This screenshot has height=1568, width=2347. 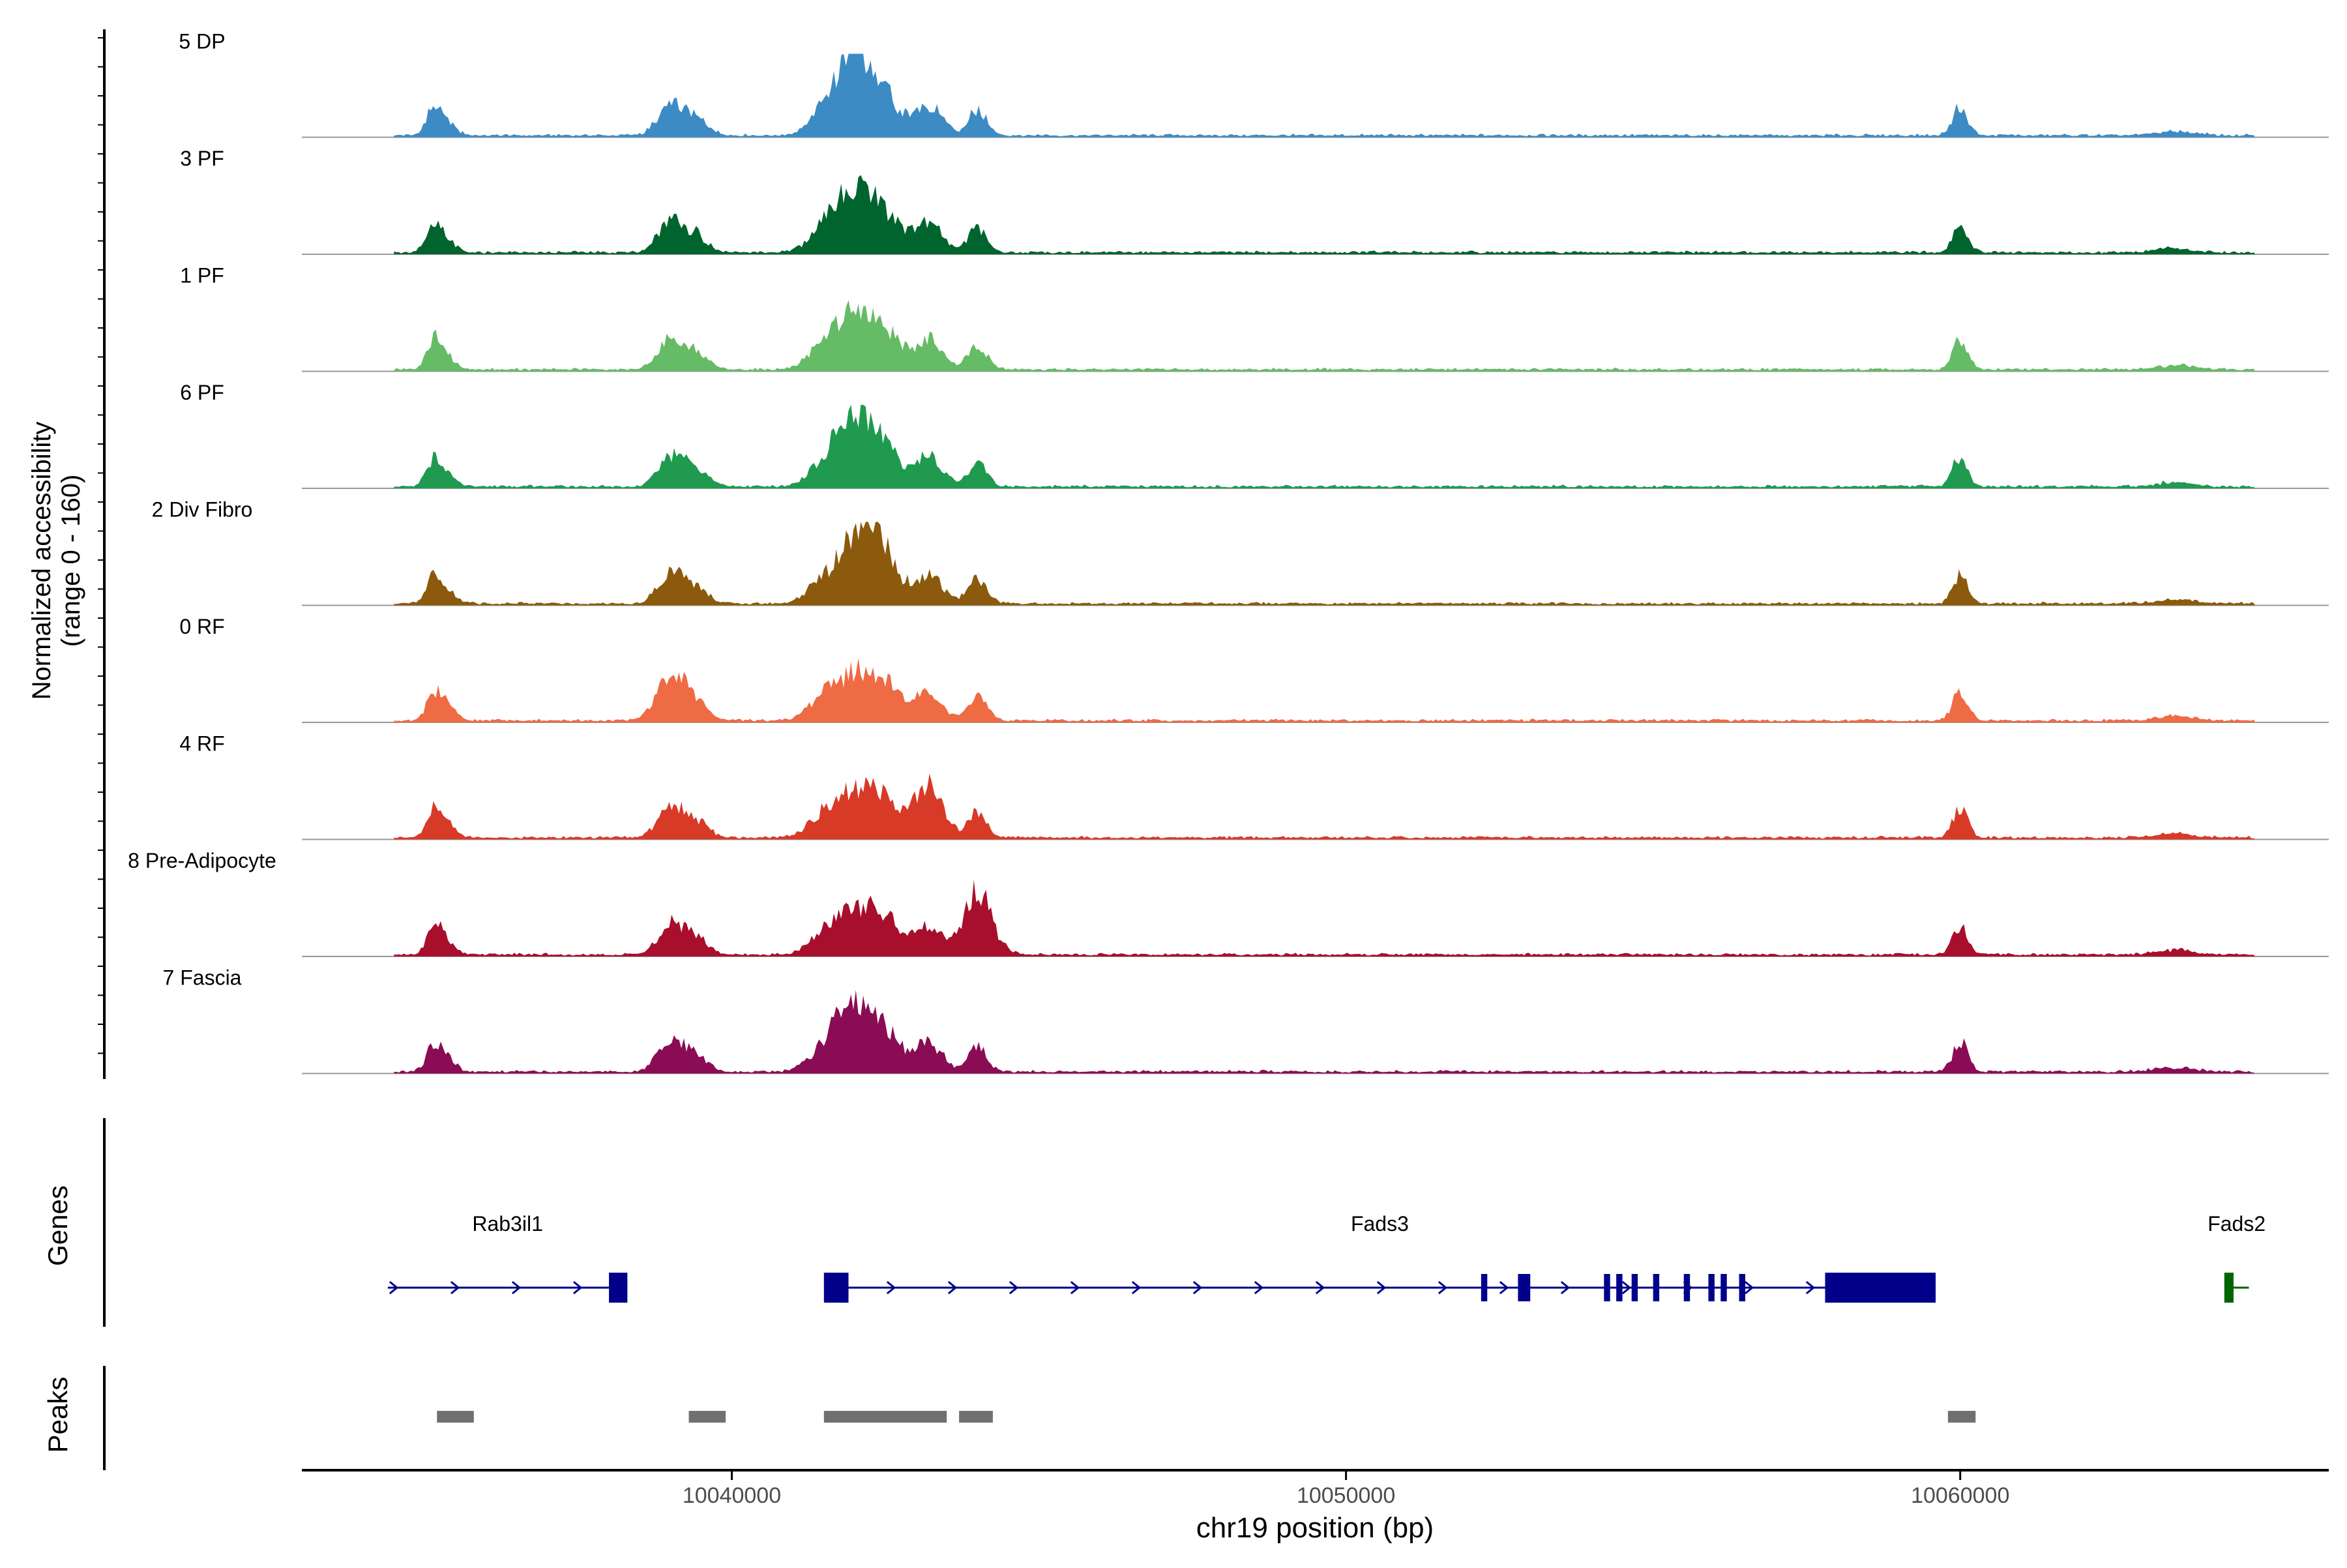 I want to click on track-label: 4 RF, so click(x=201, y=744).